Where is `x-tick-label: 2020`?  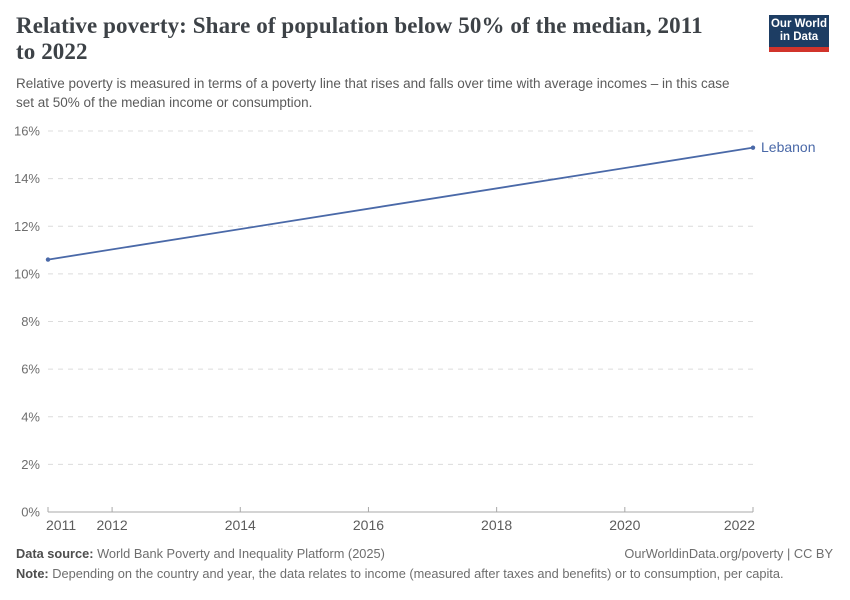 x-tick-label: 2020 is located at coordinates (624, 525).